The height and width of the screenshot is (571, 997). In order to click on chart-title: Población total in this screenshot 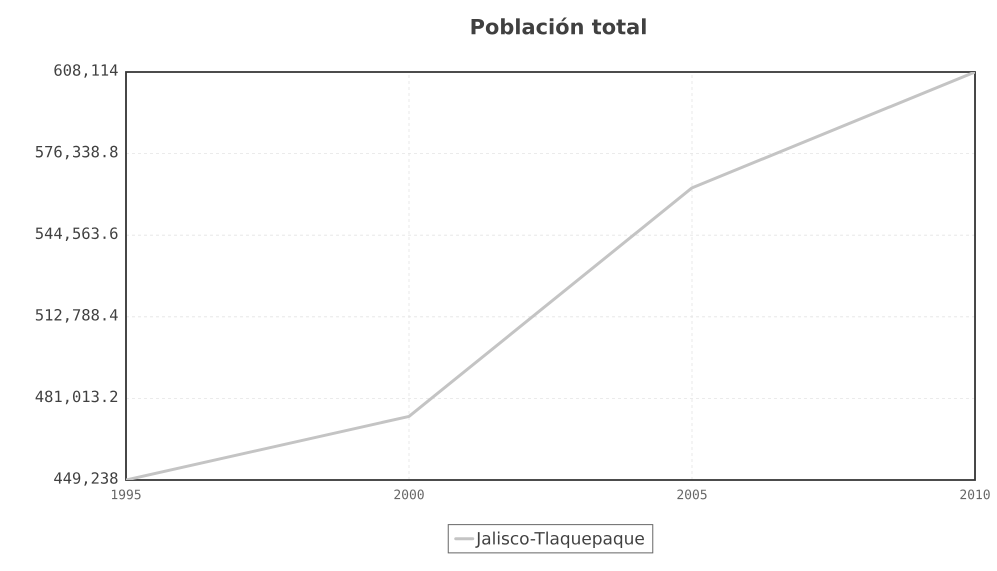, I will do `click(559, 25)`.